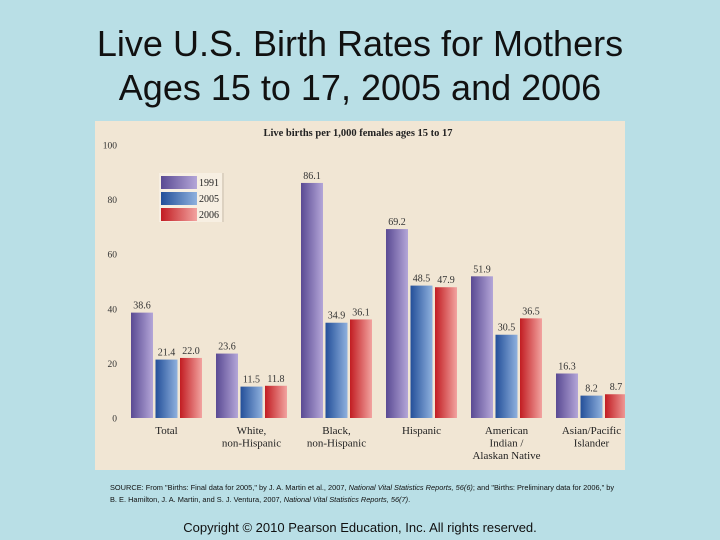  I want to click on data-label-2005: 8.2, so click(591, 389).